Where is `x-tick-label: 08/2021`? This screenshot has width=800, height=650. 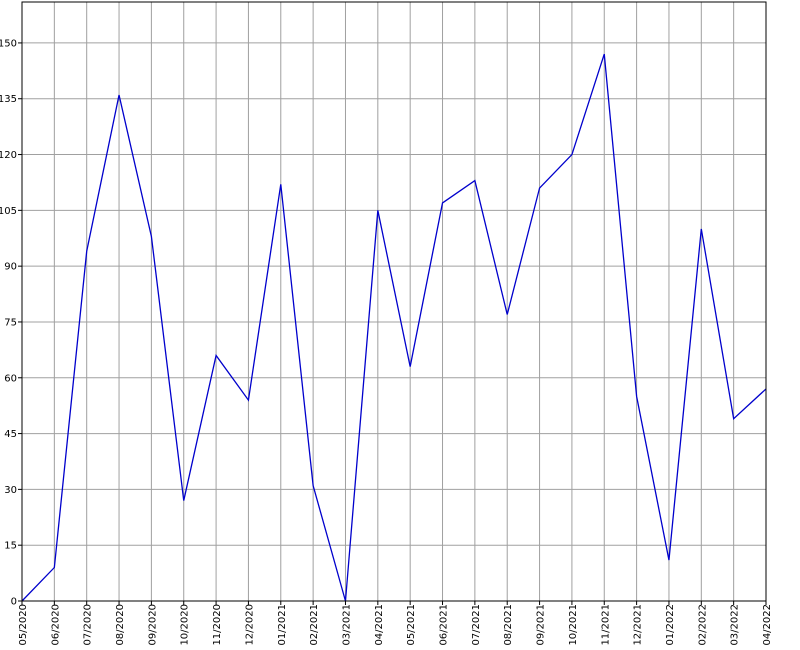 x-tick-label: 08/2021 is located at coordinates (508, 625).